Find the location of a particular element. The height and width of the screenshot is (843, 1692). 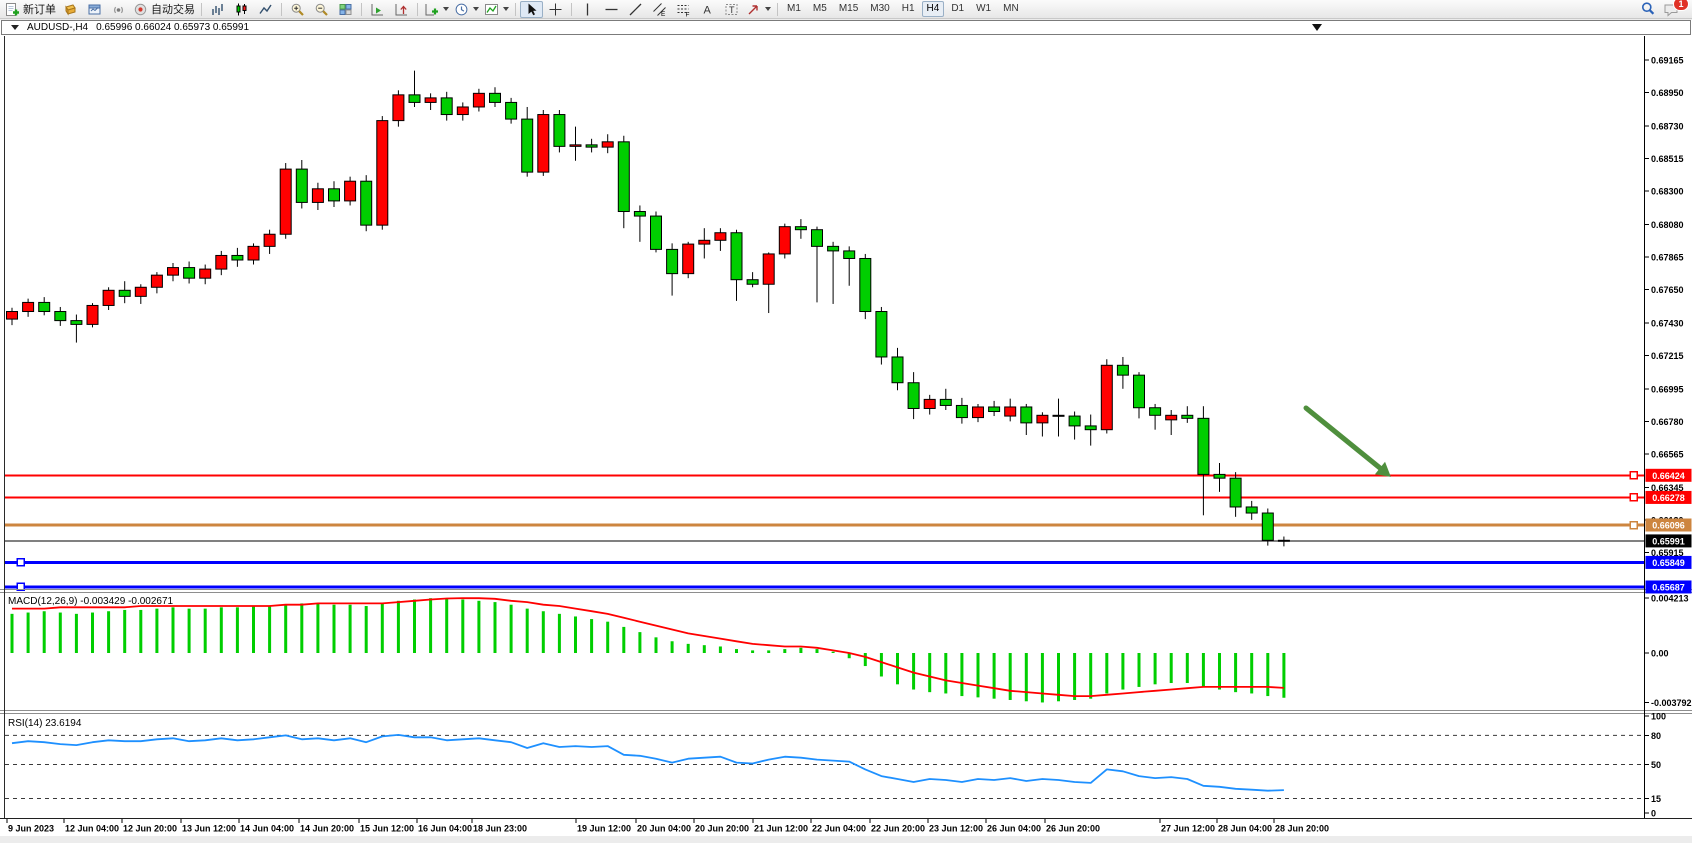

text-icon: A is located at coordinates (708, 10).